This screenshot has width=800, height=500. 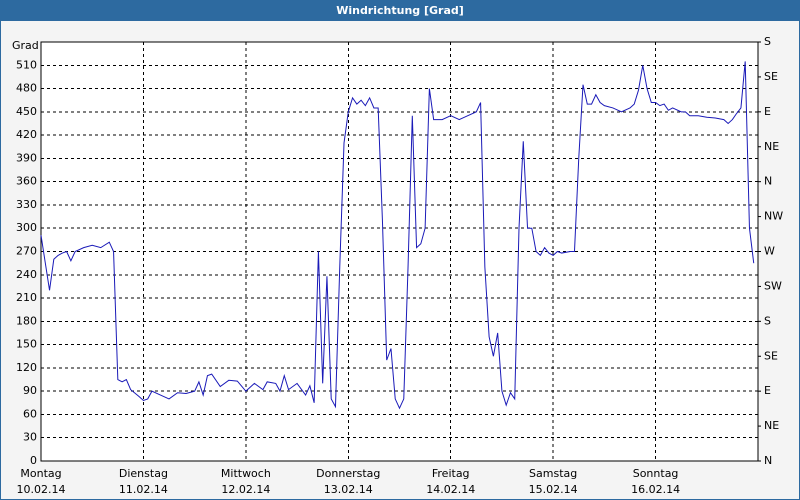 What do you see at coordinates (26, 274) in the screenshot?
I see `y-tick-label: 240` at bounding box center [26, 274].